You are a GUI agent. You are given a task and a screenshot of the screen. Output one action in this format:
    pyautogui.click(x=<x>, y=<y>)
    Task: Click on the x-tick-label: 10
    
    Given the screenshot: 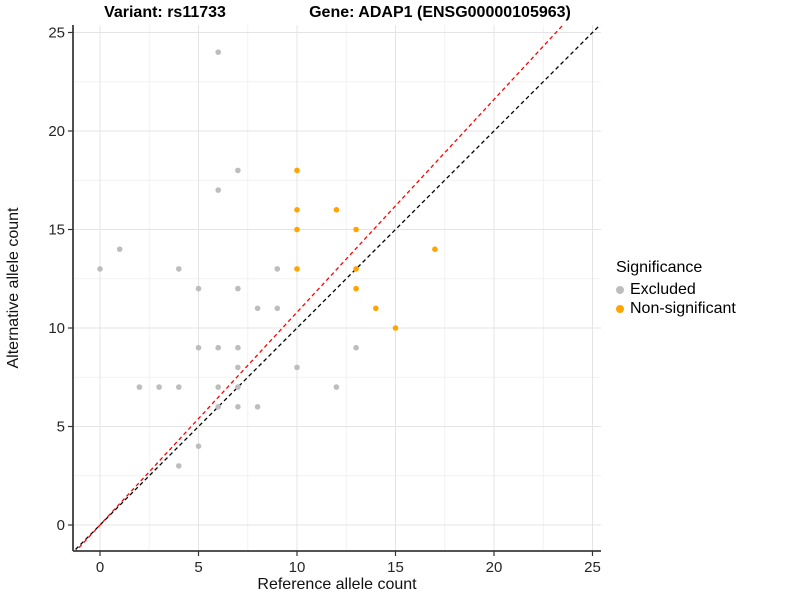 What is the action you would take?
    pyautogui.click(x=297, y=567)
    